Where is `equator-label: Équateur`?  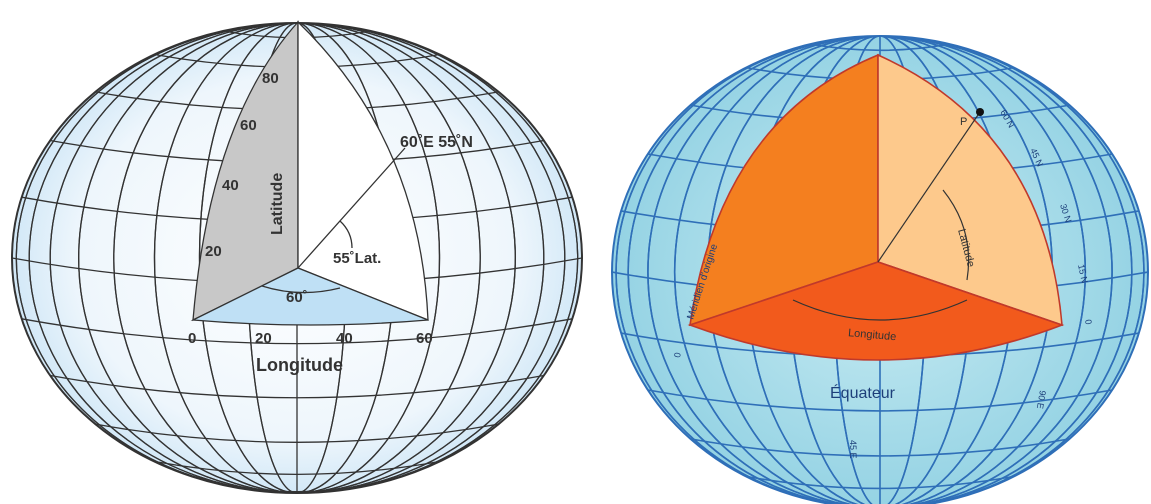 equator-label: Équateur is located at coordinates (863, 392).